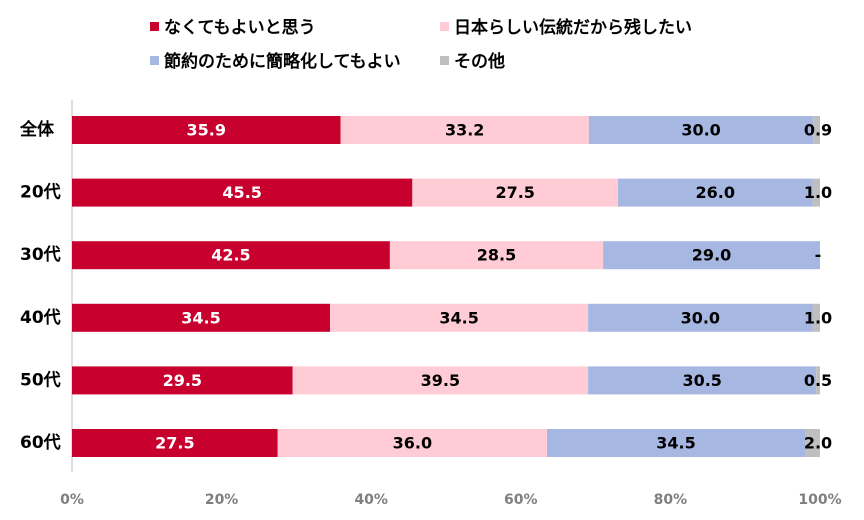  I want to click on data-label-0-0: 35.9, so click(206, 130).